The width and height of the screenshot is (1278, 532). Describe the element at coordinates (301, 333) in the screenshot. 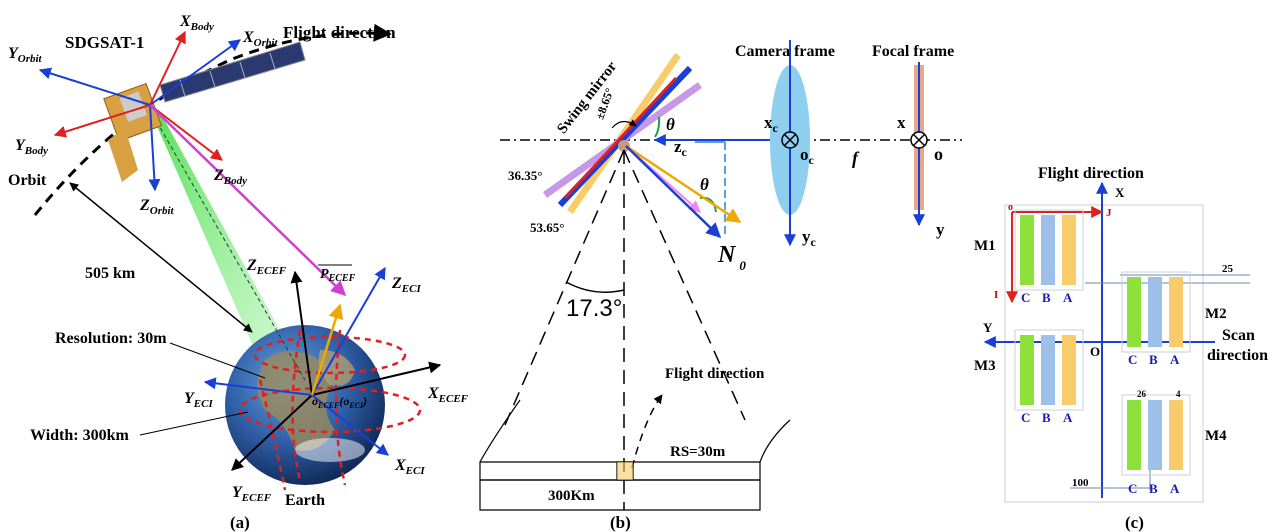

I see `z-ecef-axis` at that location.